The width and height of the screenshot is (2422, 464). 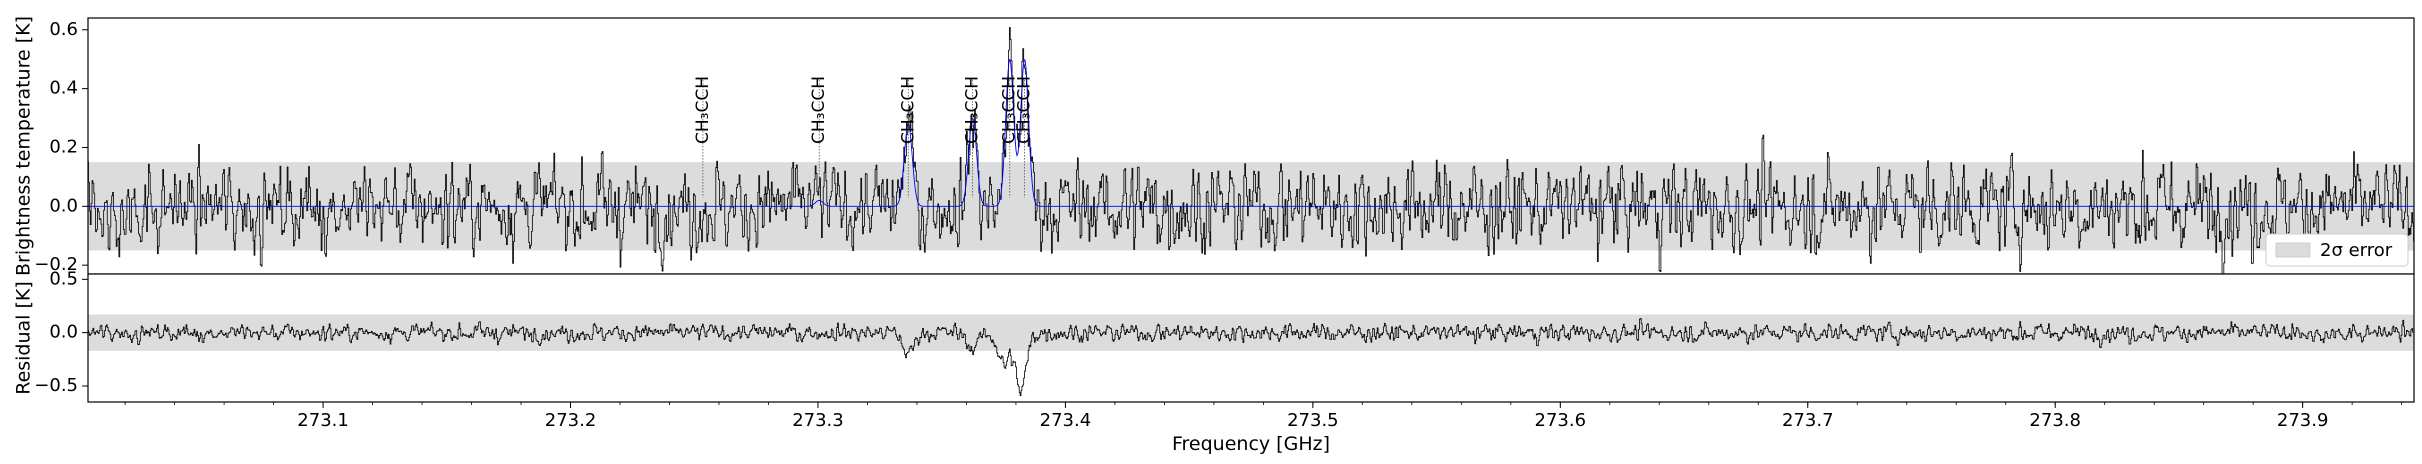 I want to click on x-tick-label: 273.2, so click(x=571, y=420).